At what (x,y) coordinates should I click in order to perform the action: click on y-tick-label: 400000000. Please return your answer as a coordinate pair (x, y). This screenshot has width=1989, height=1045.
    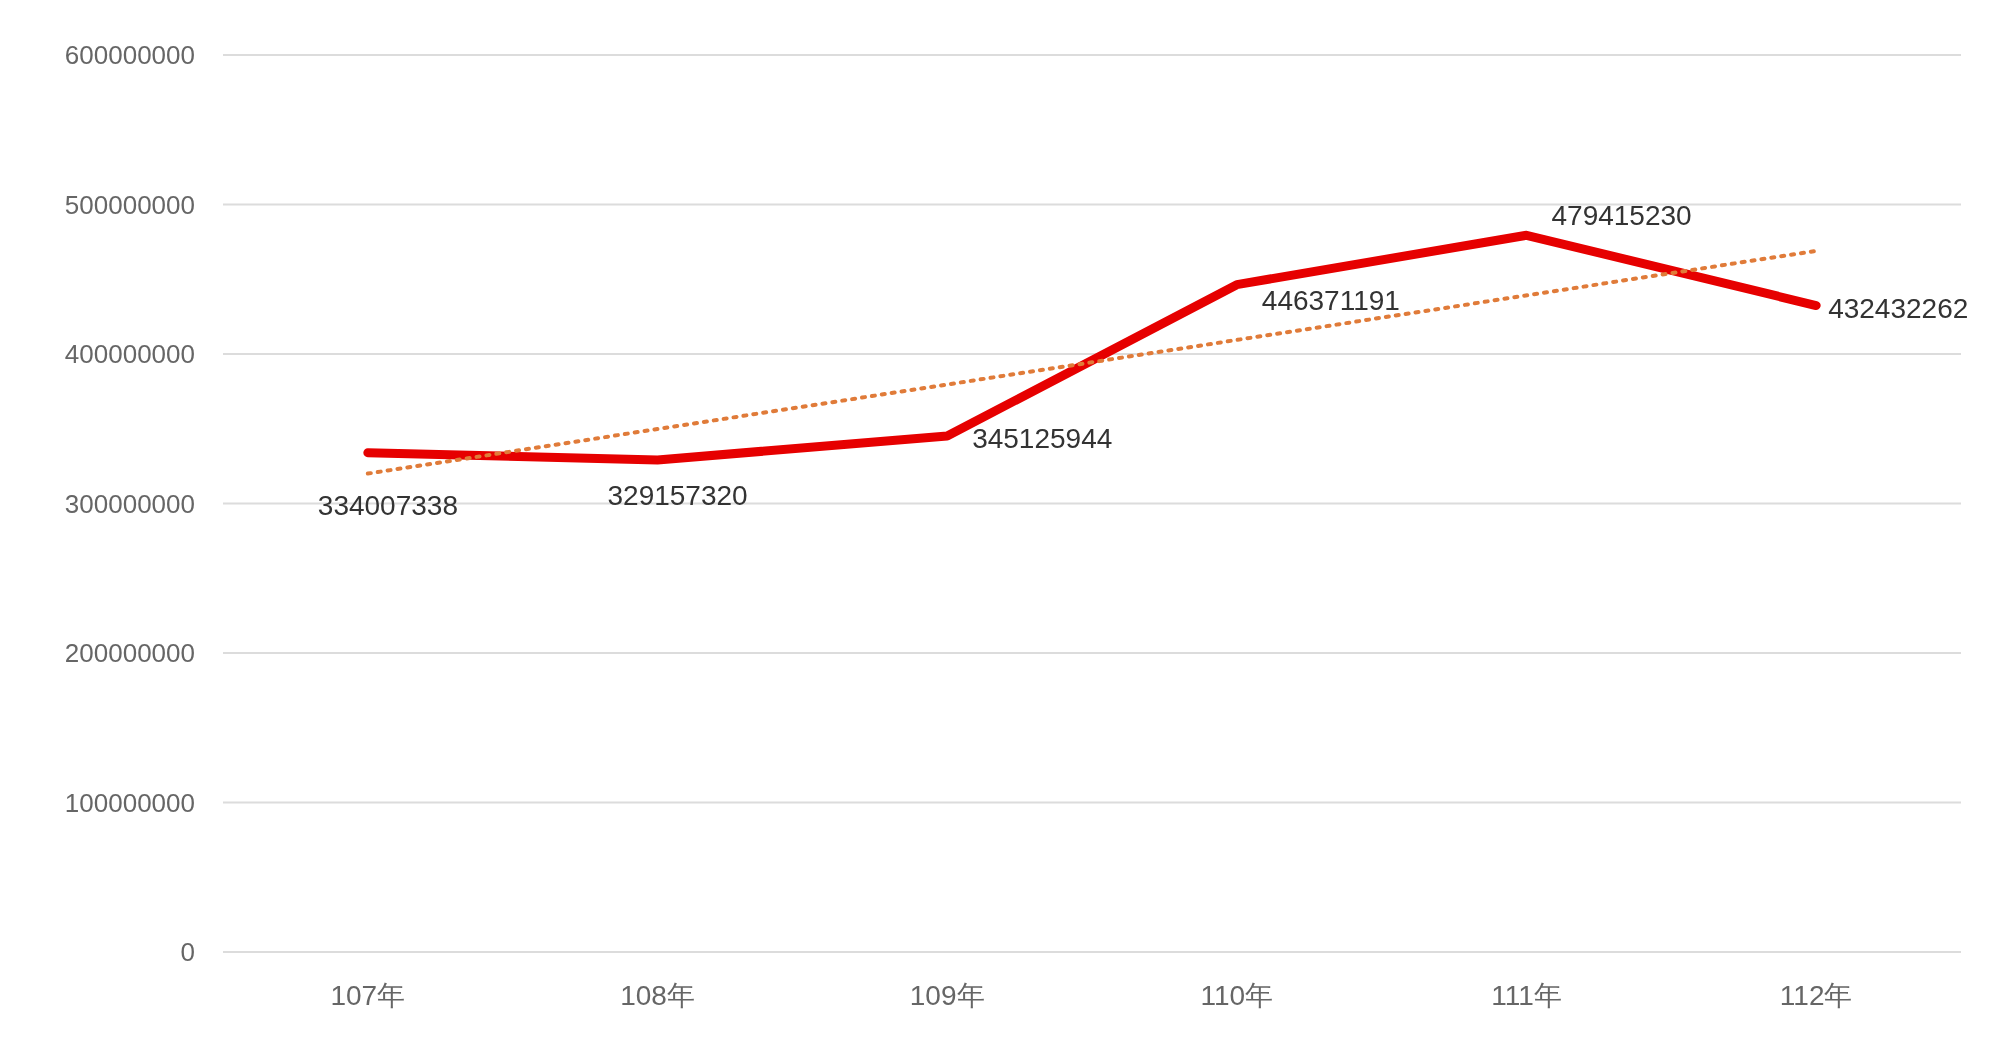
    Looking at the image, I should click on (129, 354).